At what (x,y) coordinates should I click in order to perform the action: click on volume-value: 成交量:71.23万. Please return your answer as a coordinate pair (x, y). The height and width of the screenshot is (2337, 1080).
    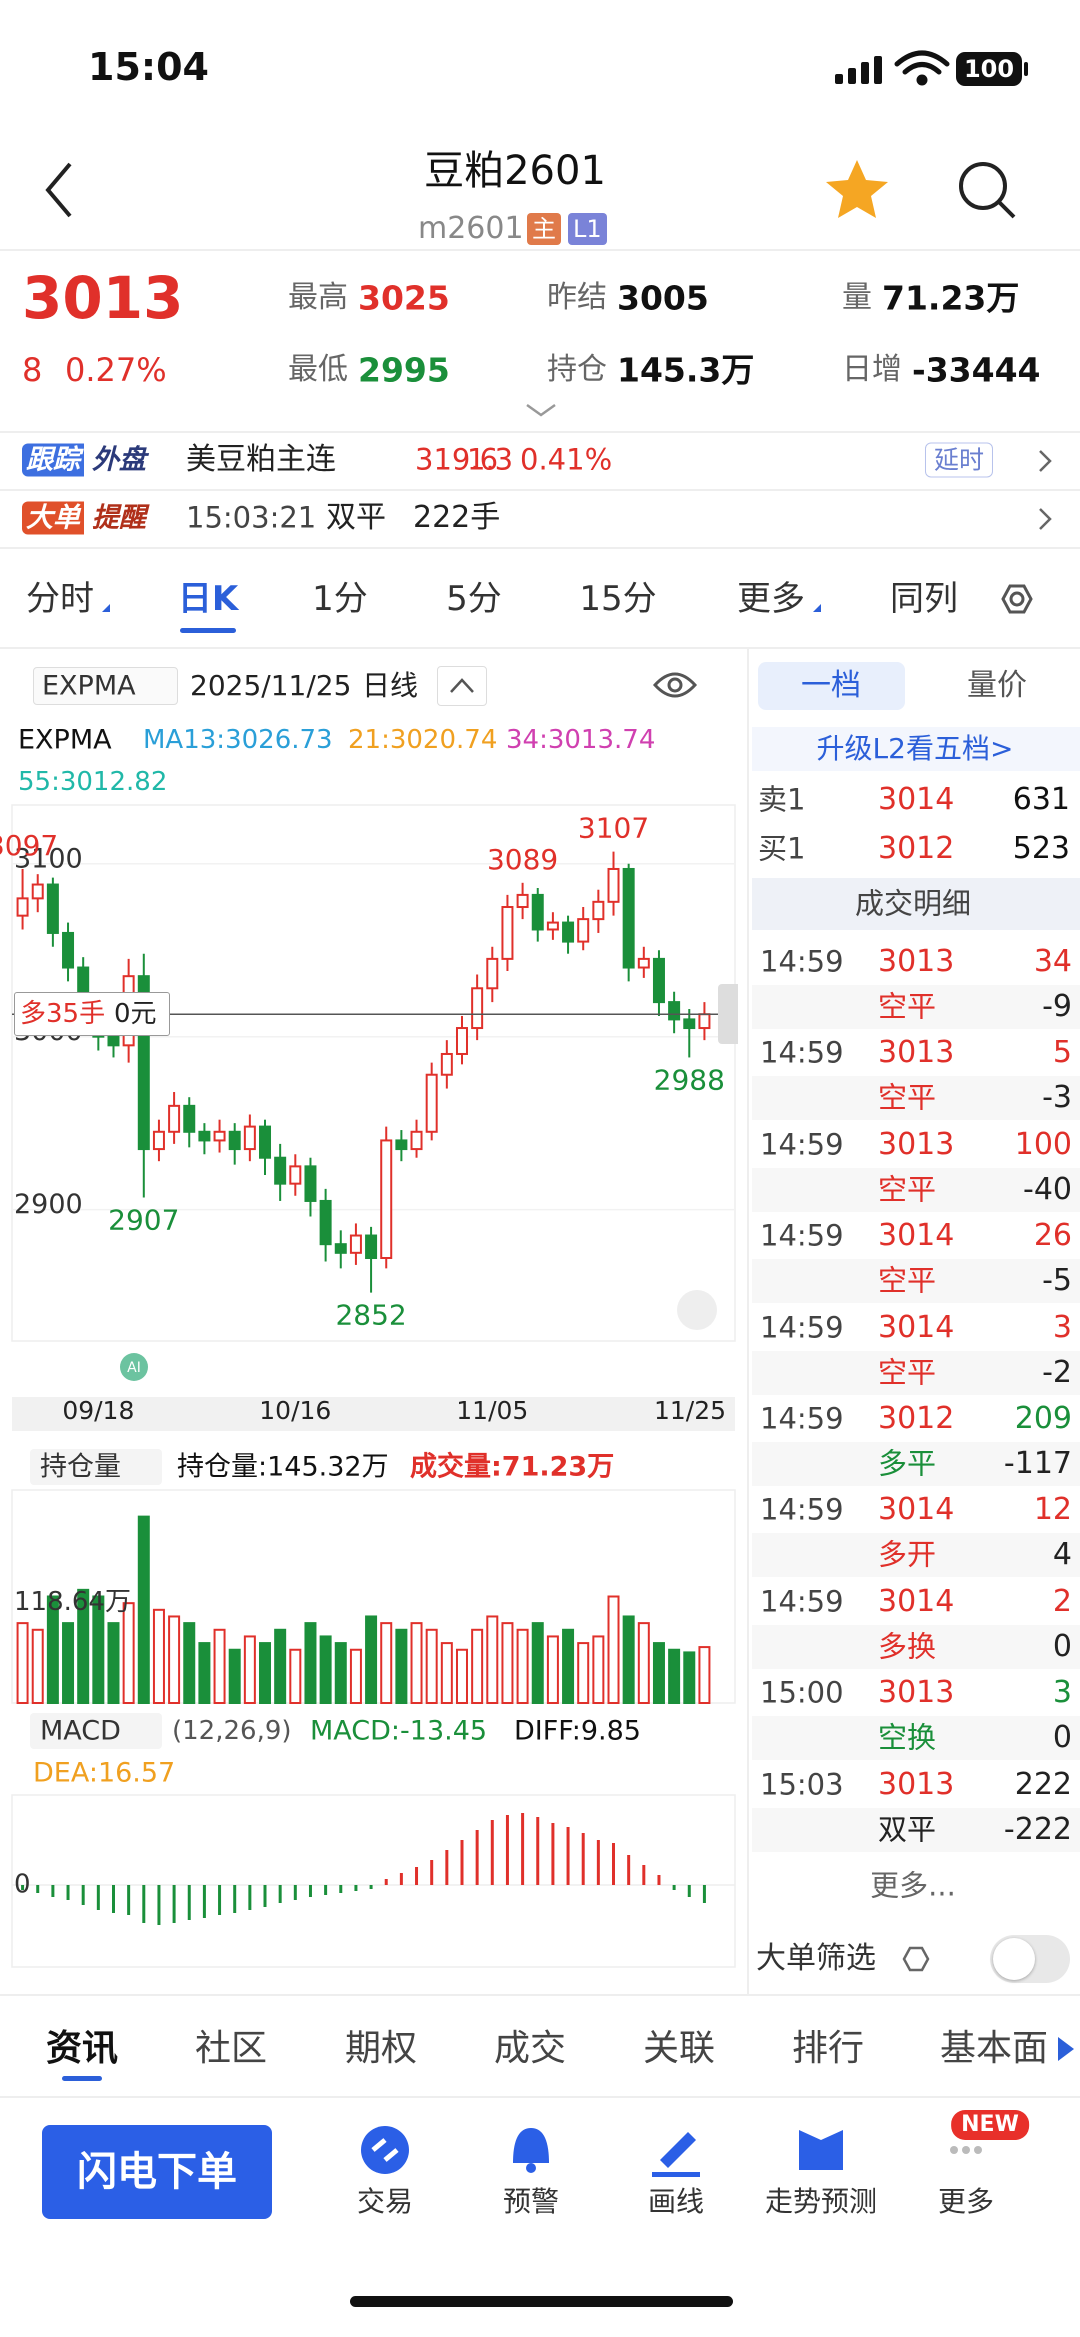
    Looking at the image, I should click on (512, 1467).